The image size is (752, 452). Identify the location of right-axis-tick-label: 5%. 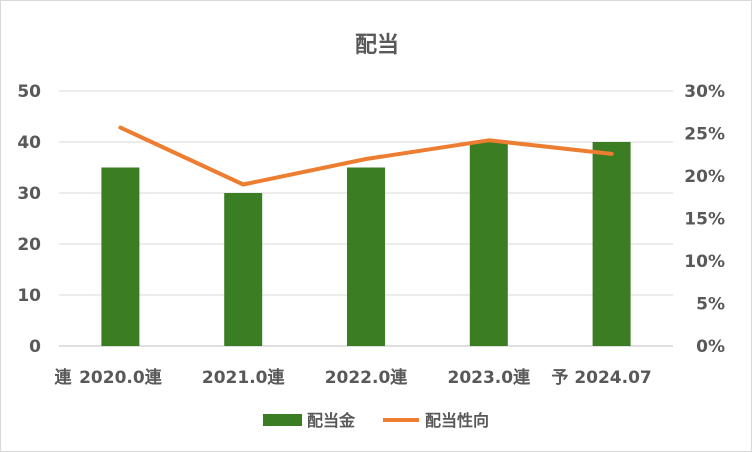
(710, 305).